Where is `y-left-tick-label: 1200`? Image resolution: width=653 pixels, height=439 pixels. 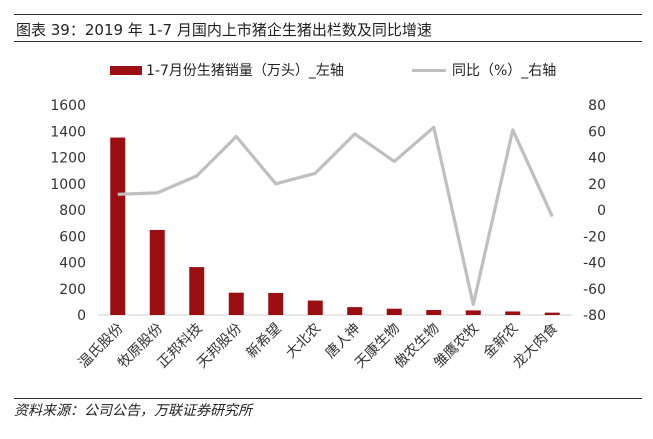
y-left-tick-label: 1200 is located at coordinates (68, 159).